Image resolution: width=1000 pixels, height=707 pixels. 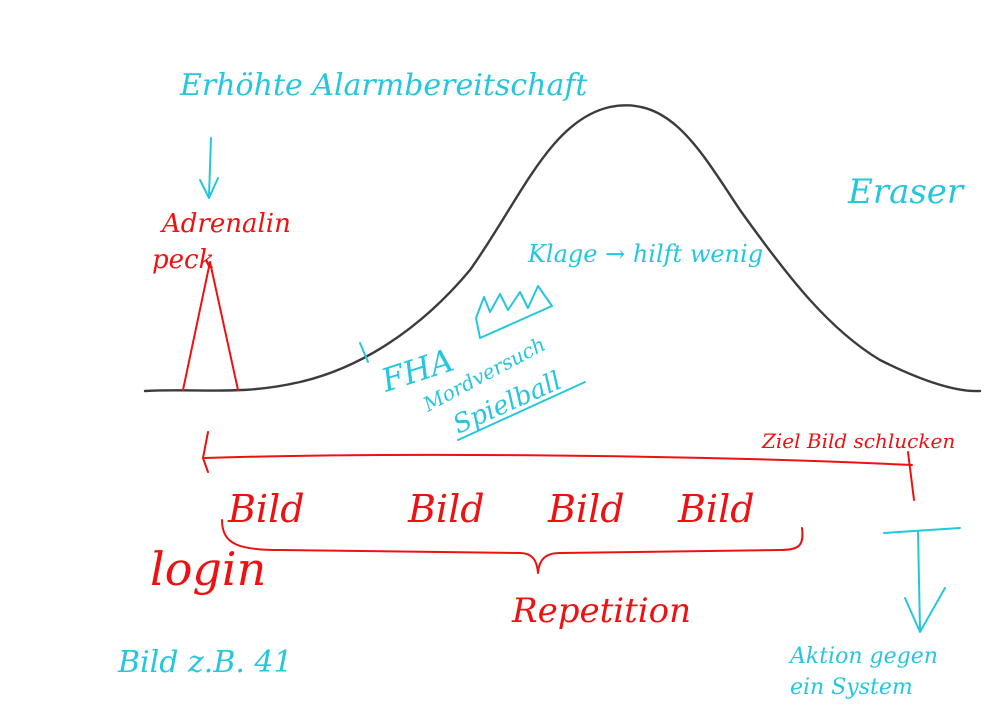 I want to click on klage-label: Klage → hilft wenig, so click(x=645, y=254).